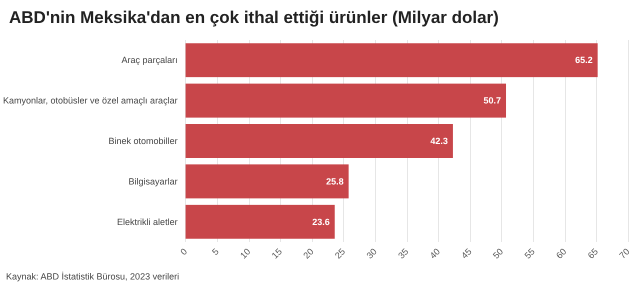 The image size is (640, 287). I want to click on x-tick-label: 30, so click(371, 253).